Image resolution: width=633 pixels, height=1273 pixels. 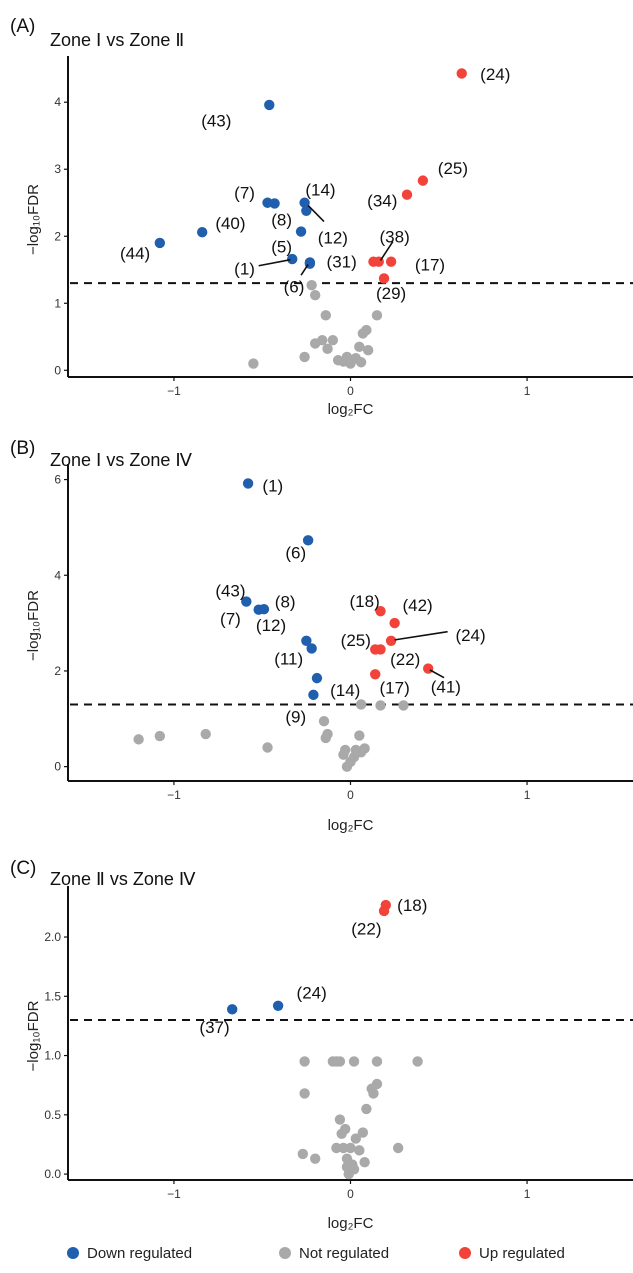 What do you see at coordinates (244, 193) in the screenshot?
I see `point-label: (7)` at bounding box center [244, 193].